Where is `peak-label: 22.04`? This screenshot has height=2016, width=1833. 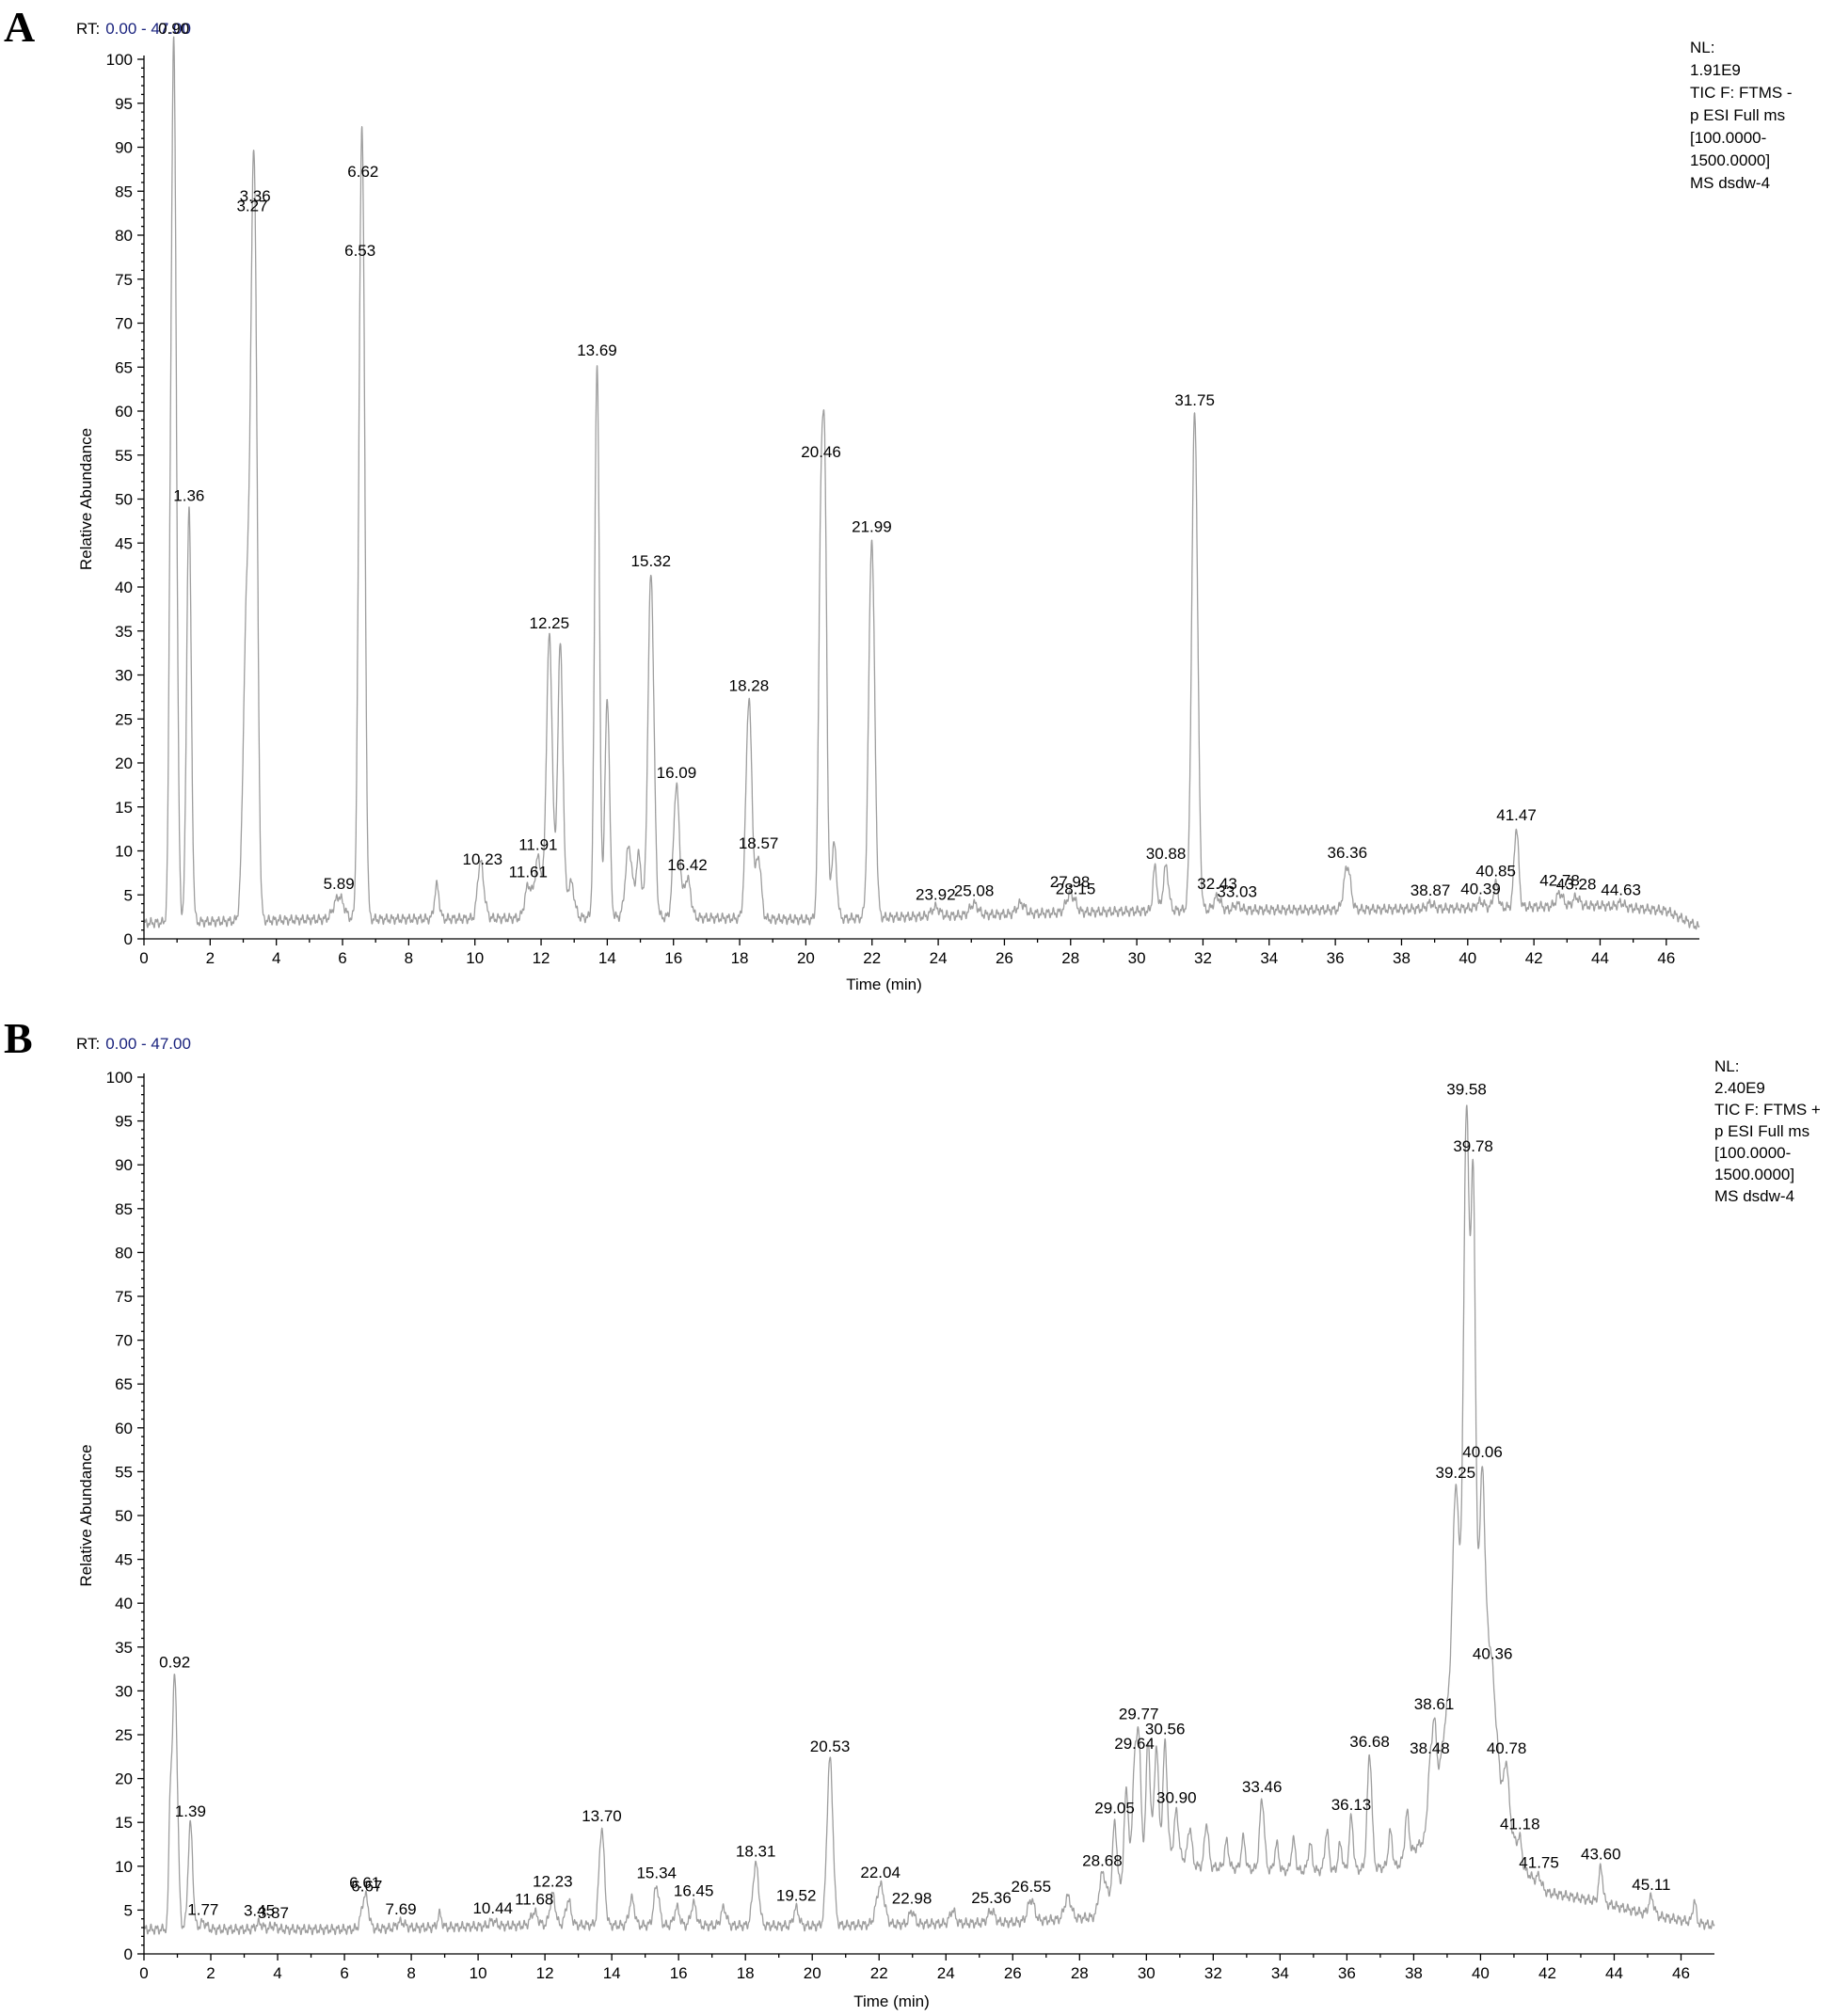
peak-label: 22.04 is located at coordinates (880, 1873).